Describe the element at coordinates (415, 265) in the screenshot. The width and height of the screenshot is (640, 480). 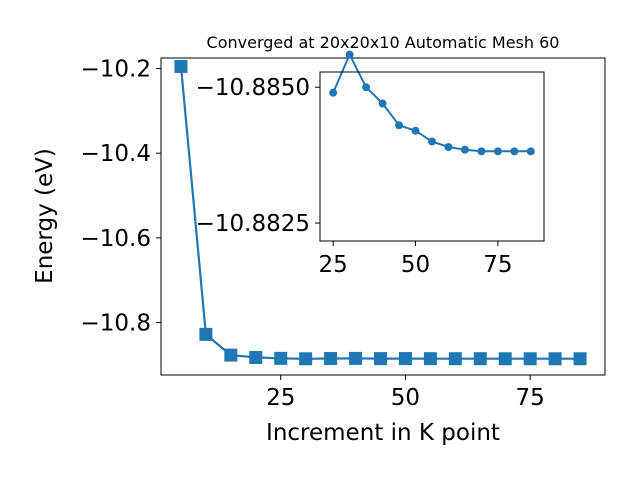
I see `inset-x-tick-label: 50` at that location.